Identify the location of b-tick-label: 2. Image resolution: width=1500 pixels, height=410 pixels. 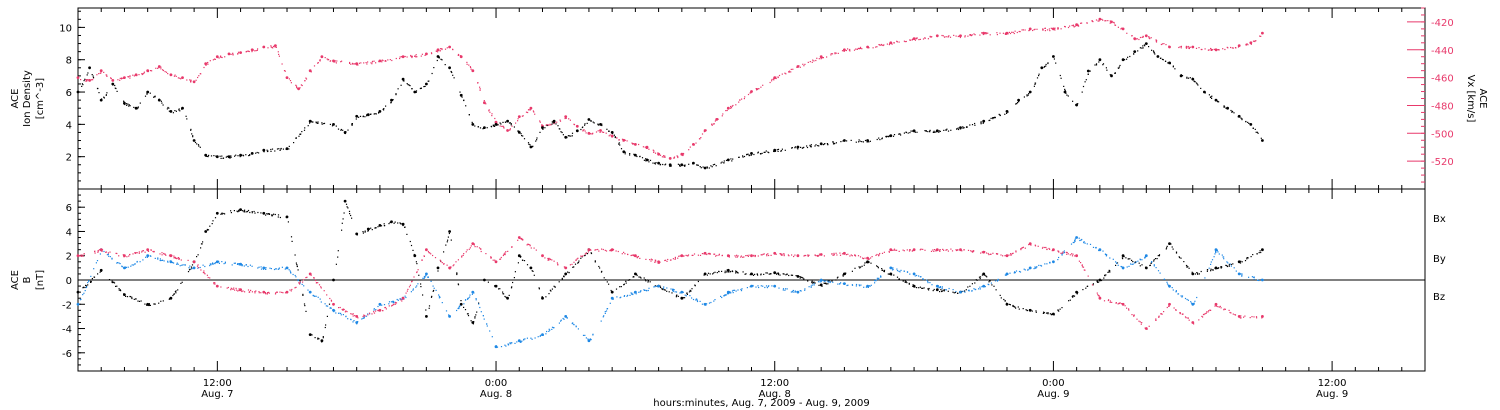
(69, 257).